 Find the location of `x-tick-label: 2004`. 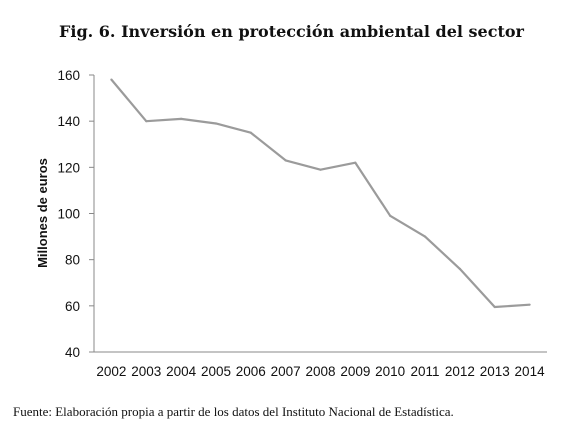

x-tick-label: 2004 is located at coordinates (181, 371).